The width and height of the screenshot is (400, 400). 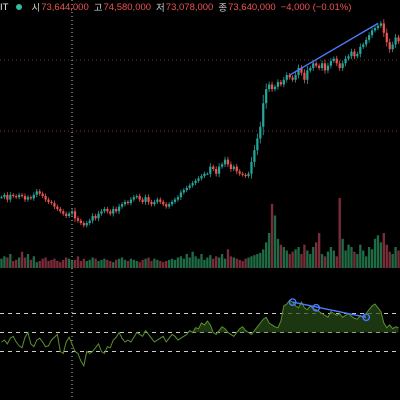 I want to click on price-trendline, so click(x=334, y=49).